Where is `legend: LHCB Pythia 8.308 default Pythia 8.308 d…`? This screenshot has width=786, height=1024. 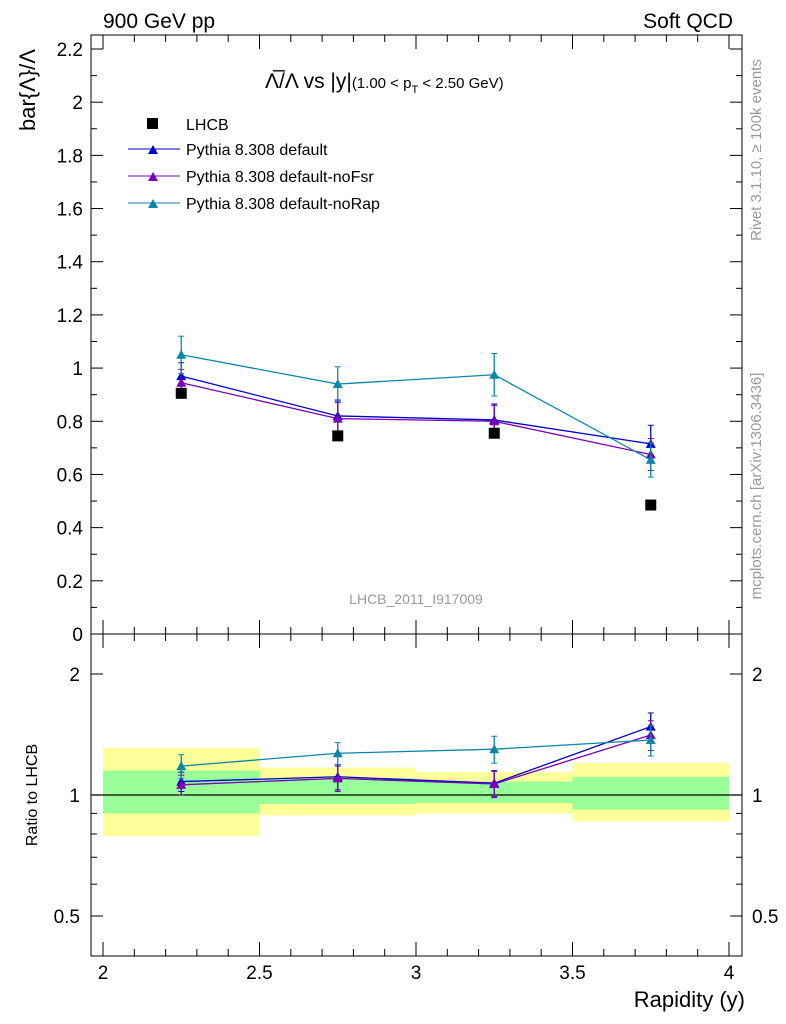
legend: LHCB Pythia 8.308 default Pythia 8.308 d… is located at coordinates (254, 165).